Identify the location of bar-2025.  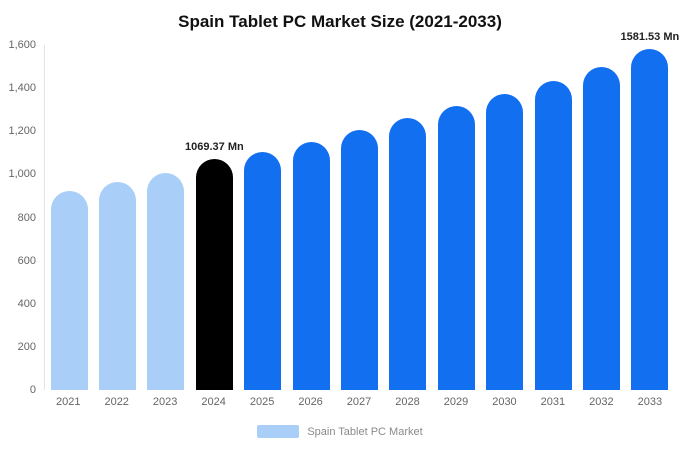
(263, 270).